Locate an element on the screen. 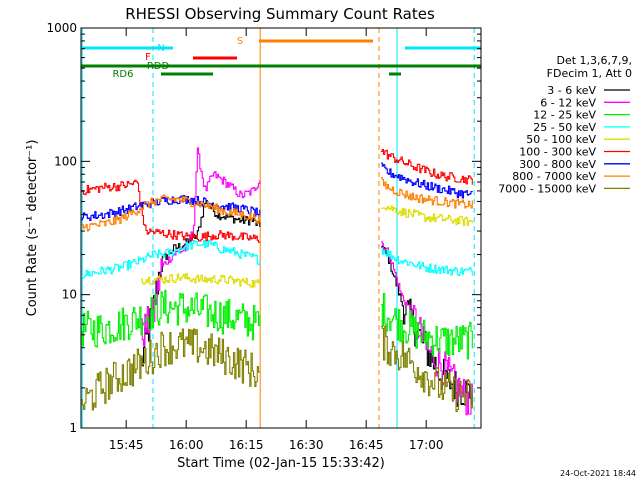 This screenshot has width=640, height=484. y-tick-label-0: 1 is located at coordinates (73, 428).